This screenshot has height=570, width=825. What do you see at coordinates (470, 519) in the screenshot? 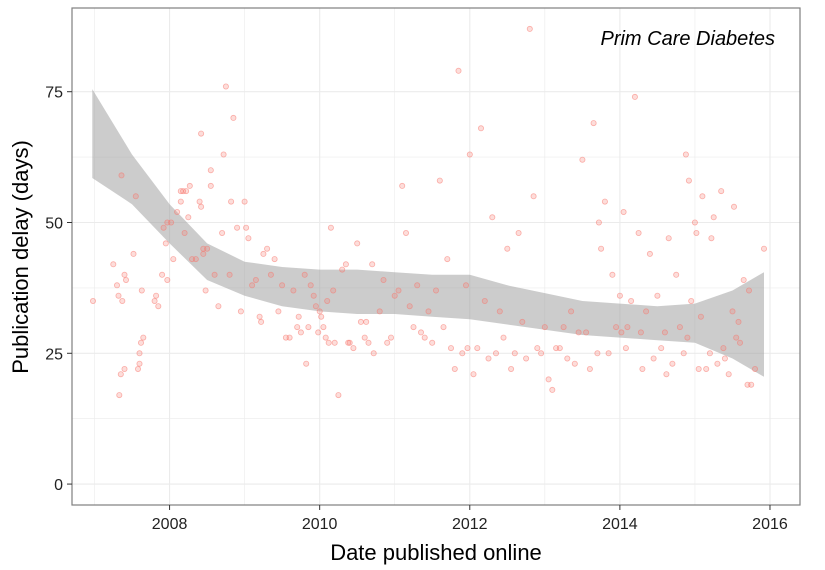
I see `x-axis: 2008 2010 2012 2014 2016` at bounding box center [470, 519].